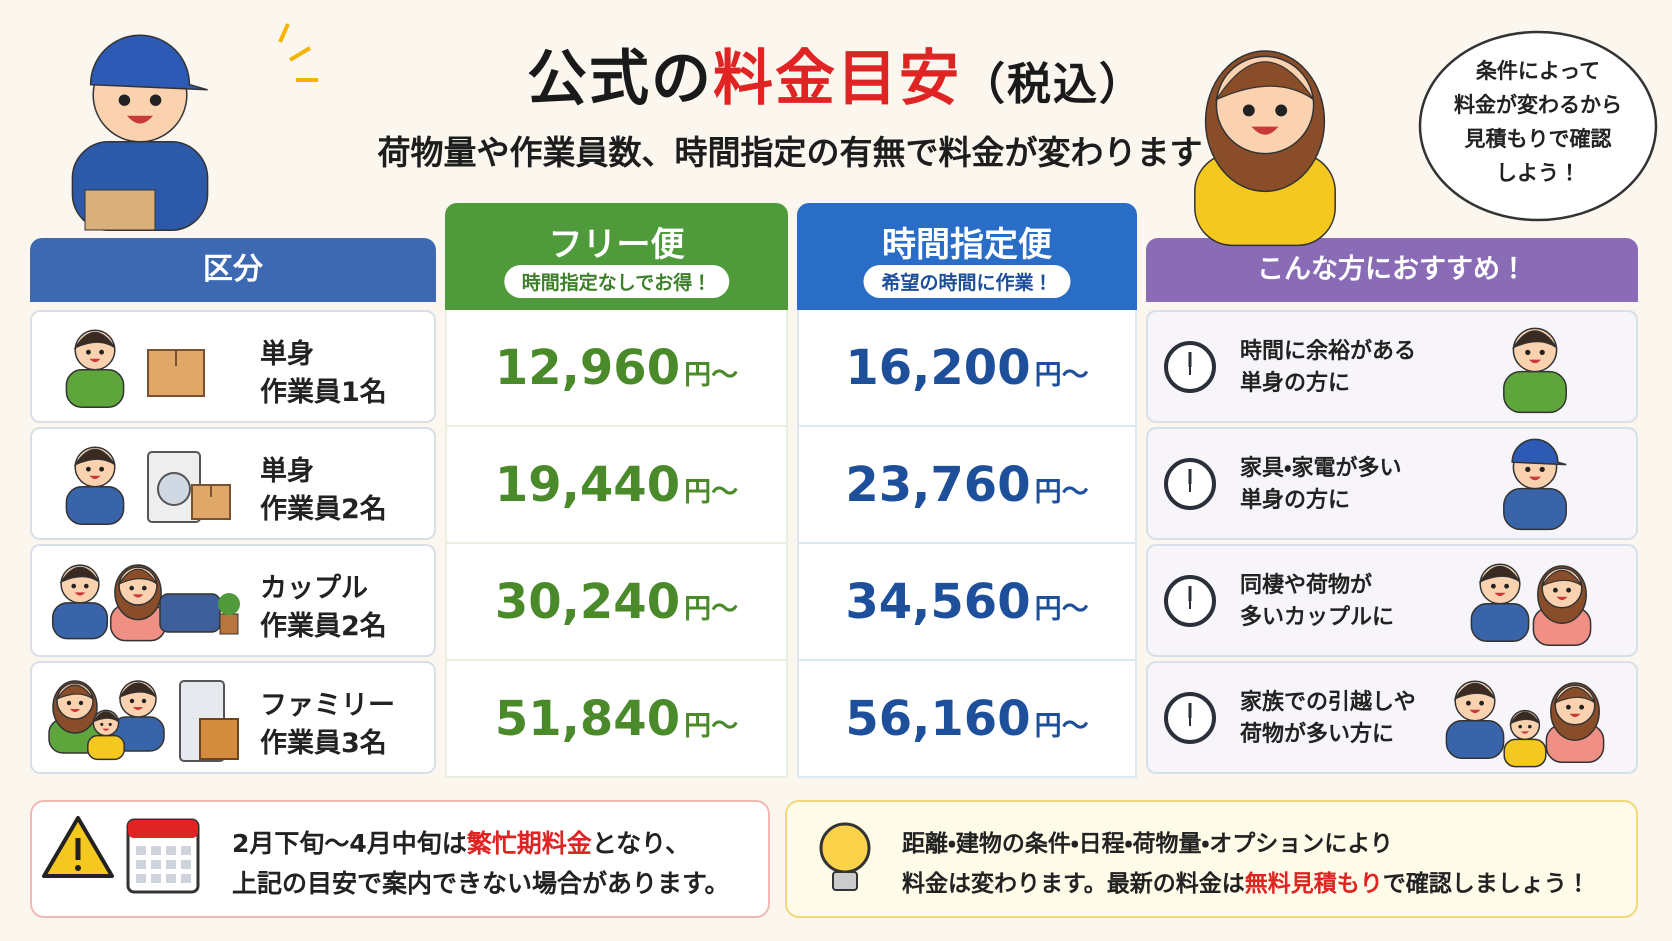  What do you see at coordinates (1392, 600) in the screenshot?
I see `recommend-cell: 同棲や荷物が 多いカップルに` at bounding box center [1392, 600].